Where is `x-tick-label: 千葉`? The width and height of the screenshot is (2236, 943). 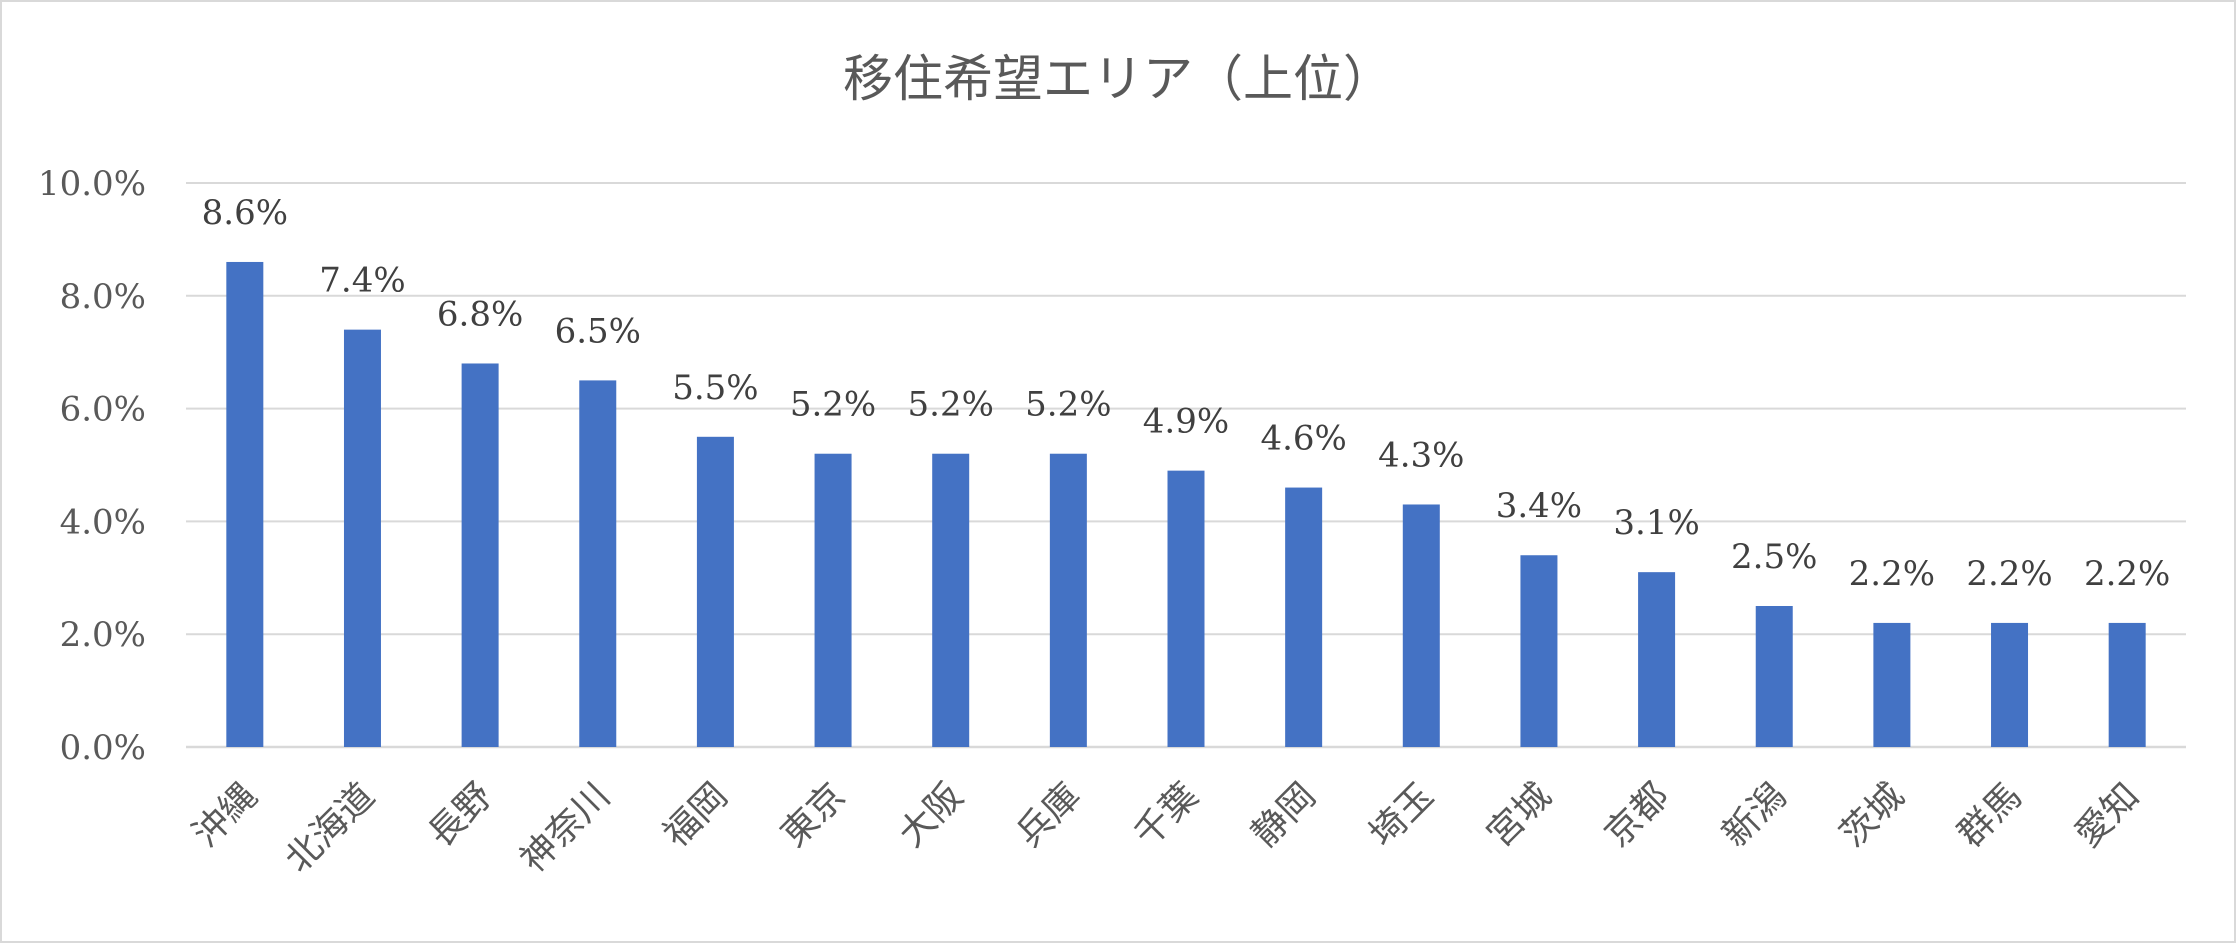 x-tick-label: 千葉 is located at coordinates (1166, 815).